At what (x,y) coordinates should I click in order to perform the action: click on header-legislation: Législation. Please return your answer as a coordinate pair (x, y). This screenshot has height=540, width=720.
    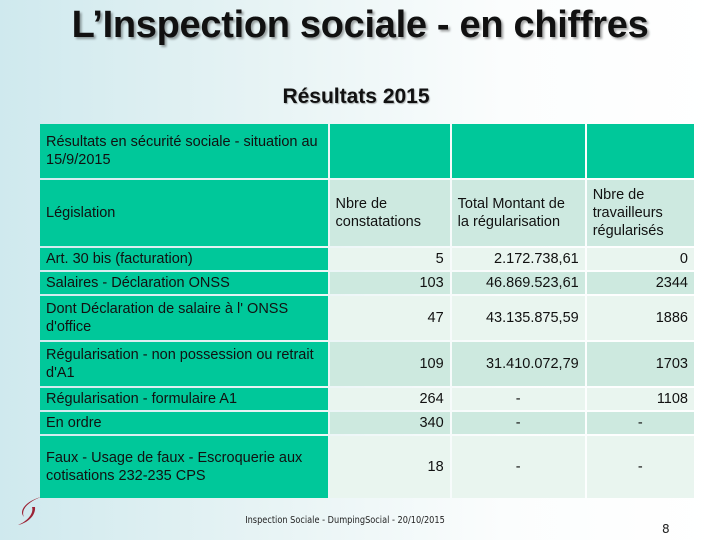
    Looking at the image, I should click on (184, 213).